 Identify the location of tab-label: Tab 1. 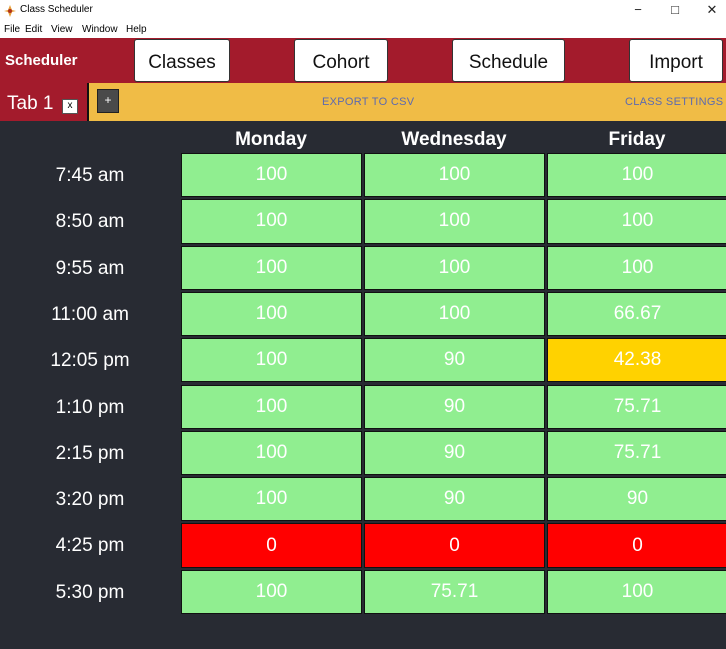
(30, 103).